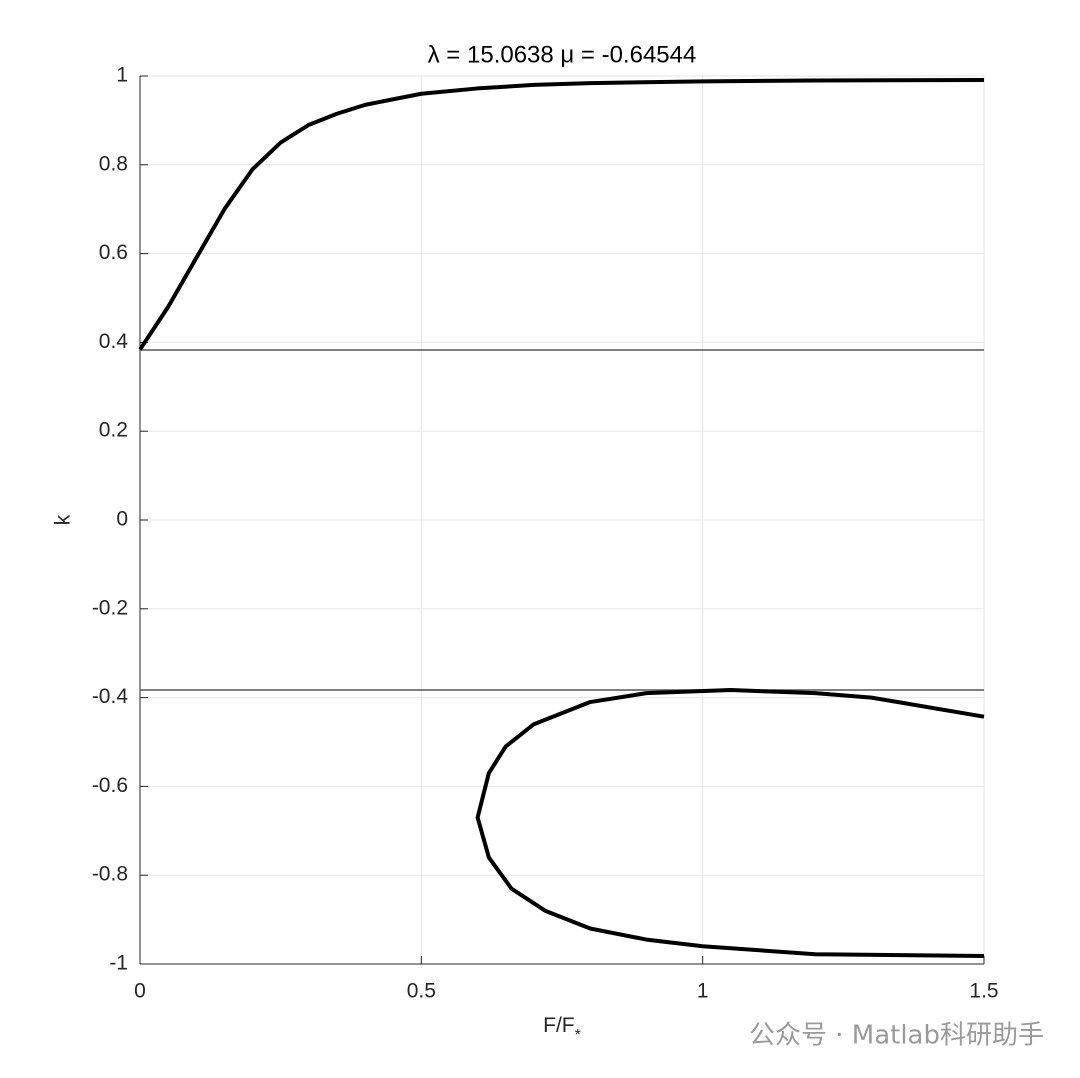 This screenshot has width=1080, height=1078. I want to click on y-tick-label: -0.4, so click(110, 696).